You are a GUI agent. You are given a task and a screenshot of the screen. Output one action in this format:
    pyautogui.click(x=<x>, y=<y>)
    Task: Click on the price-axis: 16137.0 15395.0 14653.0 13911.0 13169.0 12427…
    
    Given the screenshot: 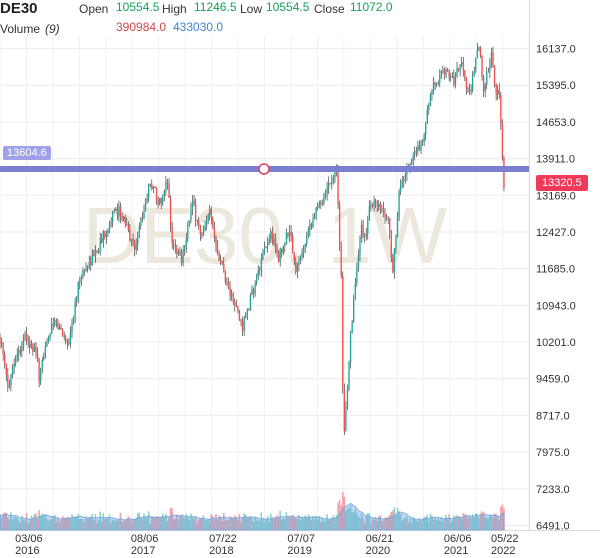 What is the action you would take?
    pyautogui.click(x=556, y=288)
    